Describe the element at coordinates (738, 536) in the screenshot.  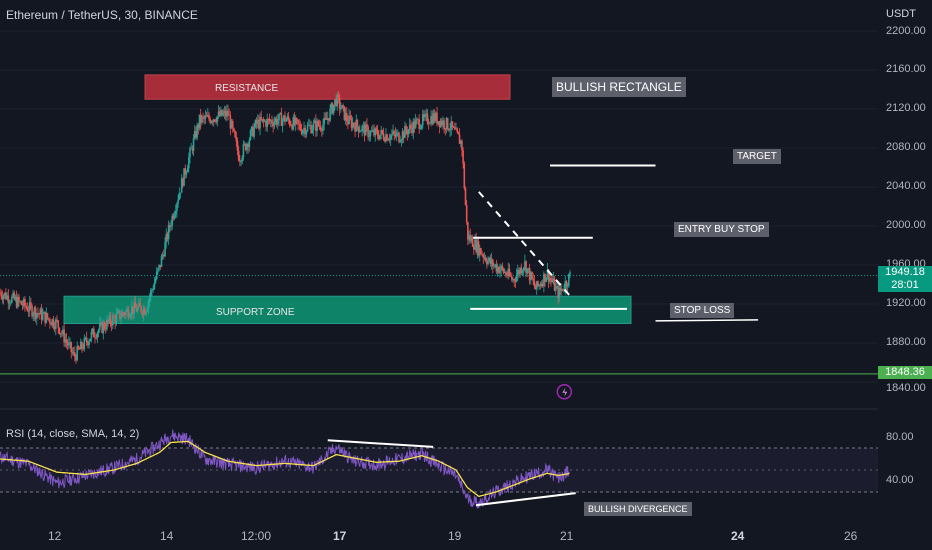
I see `time-tick: 24` at that location.